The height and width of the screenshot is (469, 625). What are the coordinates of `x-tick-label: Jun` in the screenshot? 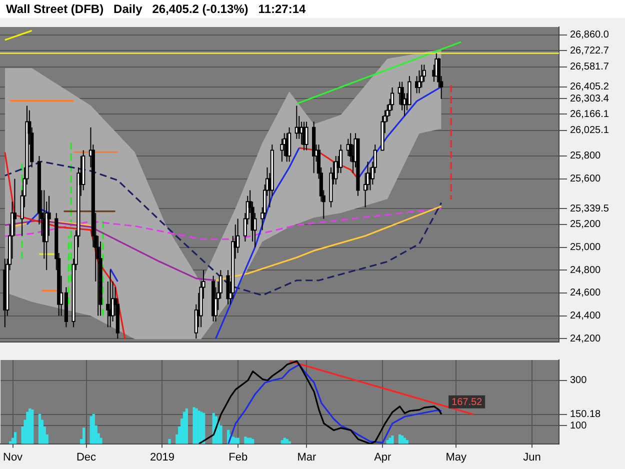 It's located at (532, 457).